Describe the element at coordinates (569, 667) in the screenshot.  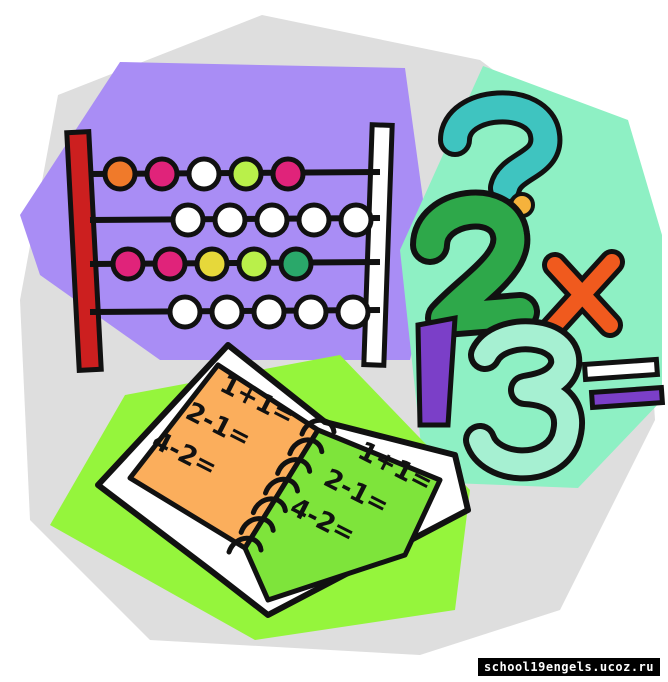
I see `watermark: school19engels.ucoz.ru` at that location.